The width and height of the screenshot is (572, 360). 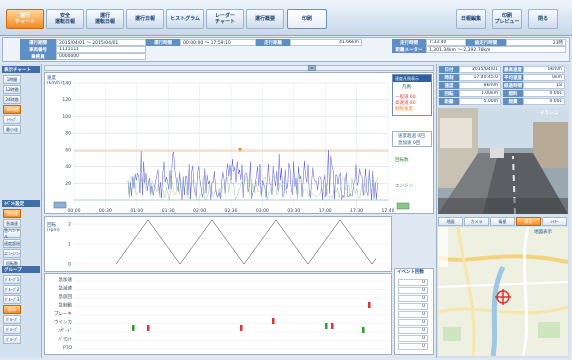 I want to click on vehicle-value: 1111111, so click(x=101, y=49).